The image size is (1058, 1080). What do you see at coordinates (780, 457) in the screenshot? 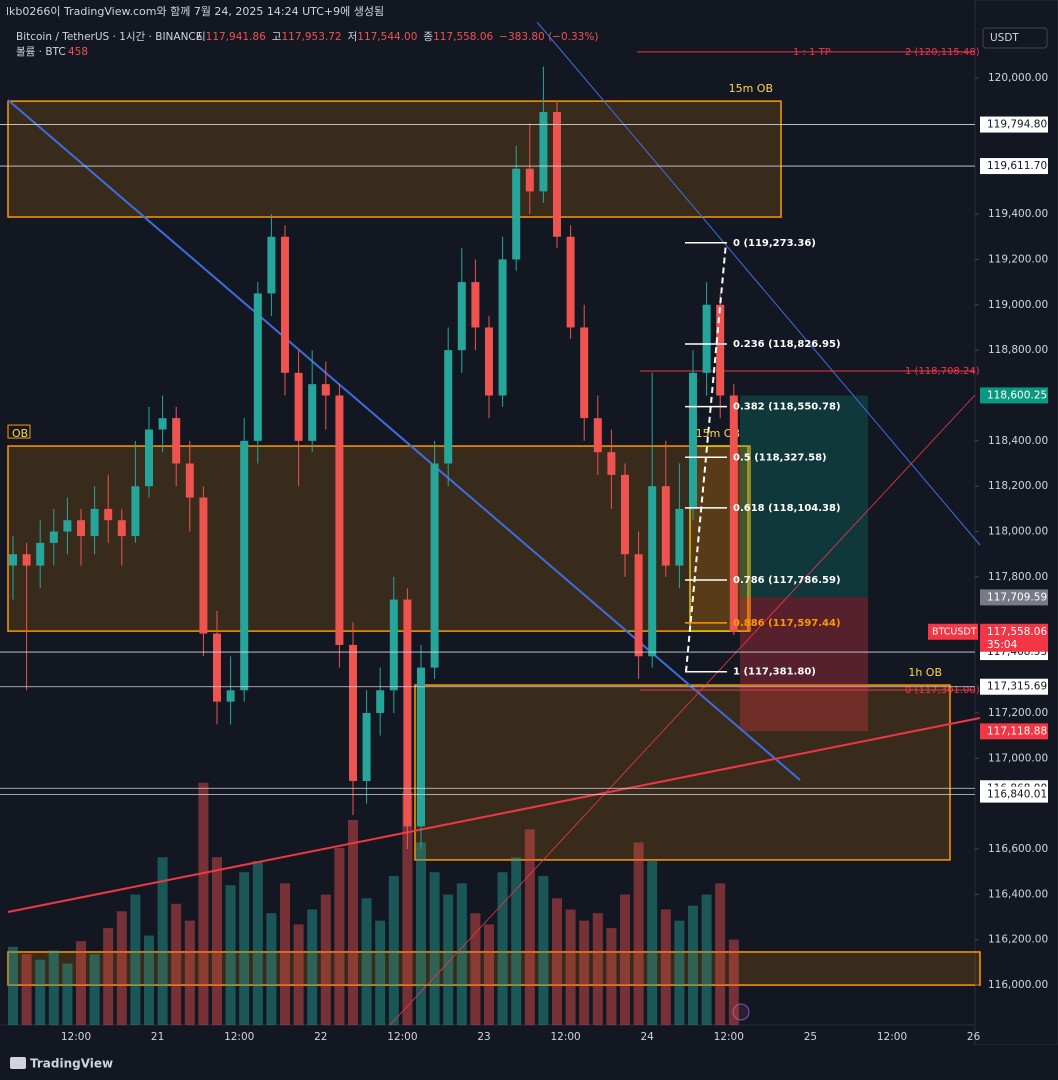
I see `fib-label: 0.5 (118,327.58)` at bounding box center [780, 457].